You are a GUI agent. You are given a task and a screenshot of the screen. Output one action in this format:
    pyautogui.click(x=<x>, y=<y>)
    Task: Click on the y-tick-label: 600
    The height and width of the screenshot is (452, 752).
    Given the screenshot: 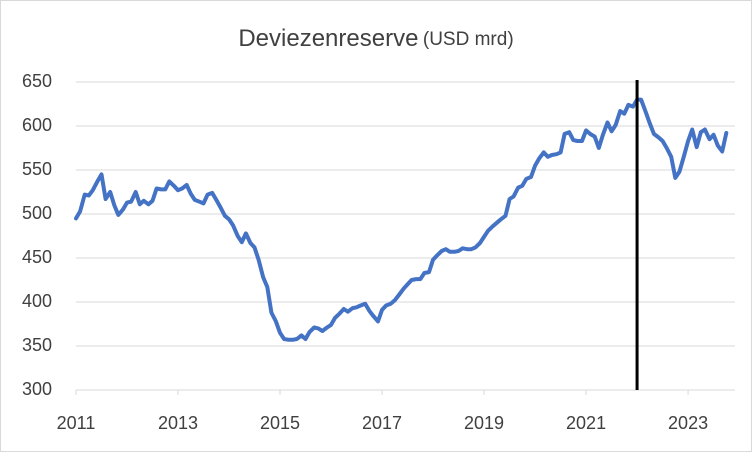 What is the action you would take?
    pyautogui.click(x=37, y=125)
    